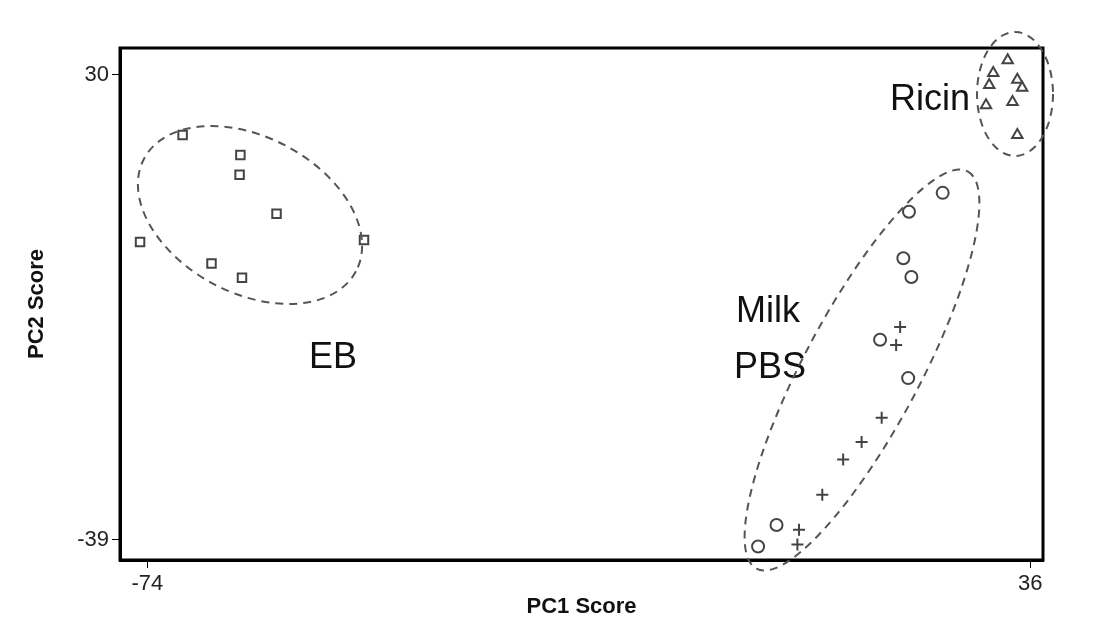 The image size is (1106, 628). What do you see at coordinates (768, 309) in the screenshot?
I see `text: Milk` at bounding box center [768, 309].